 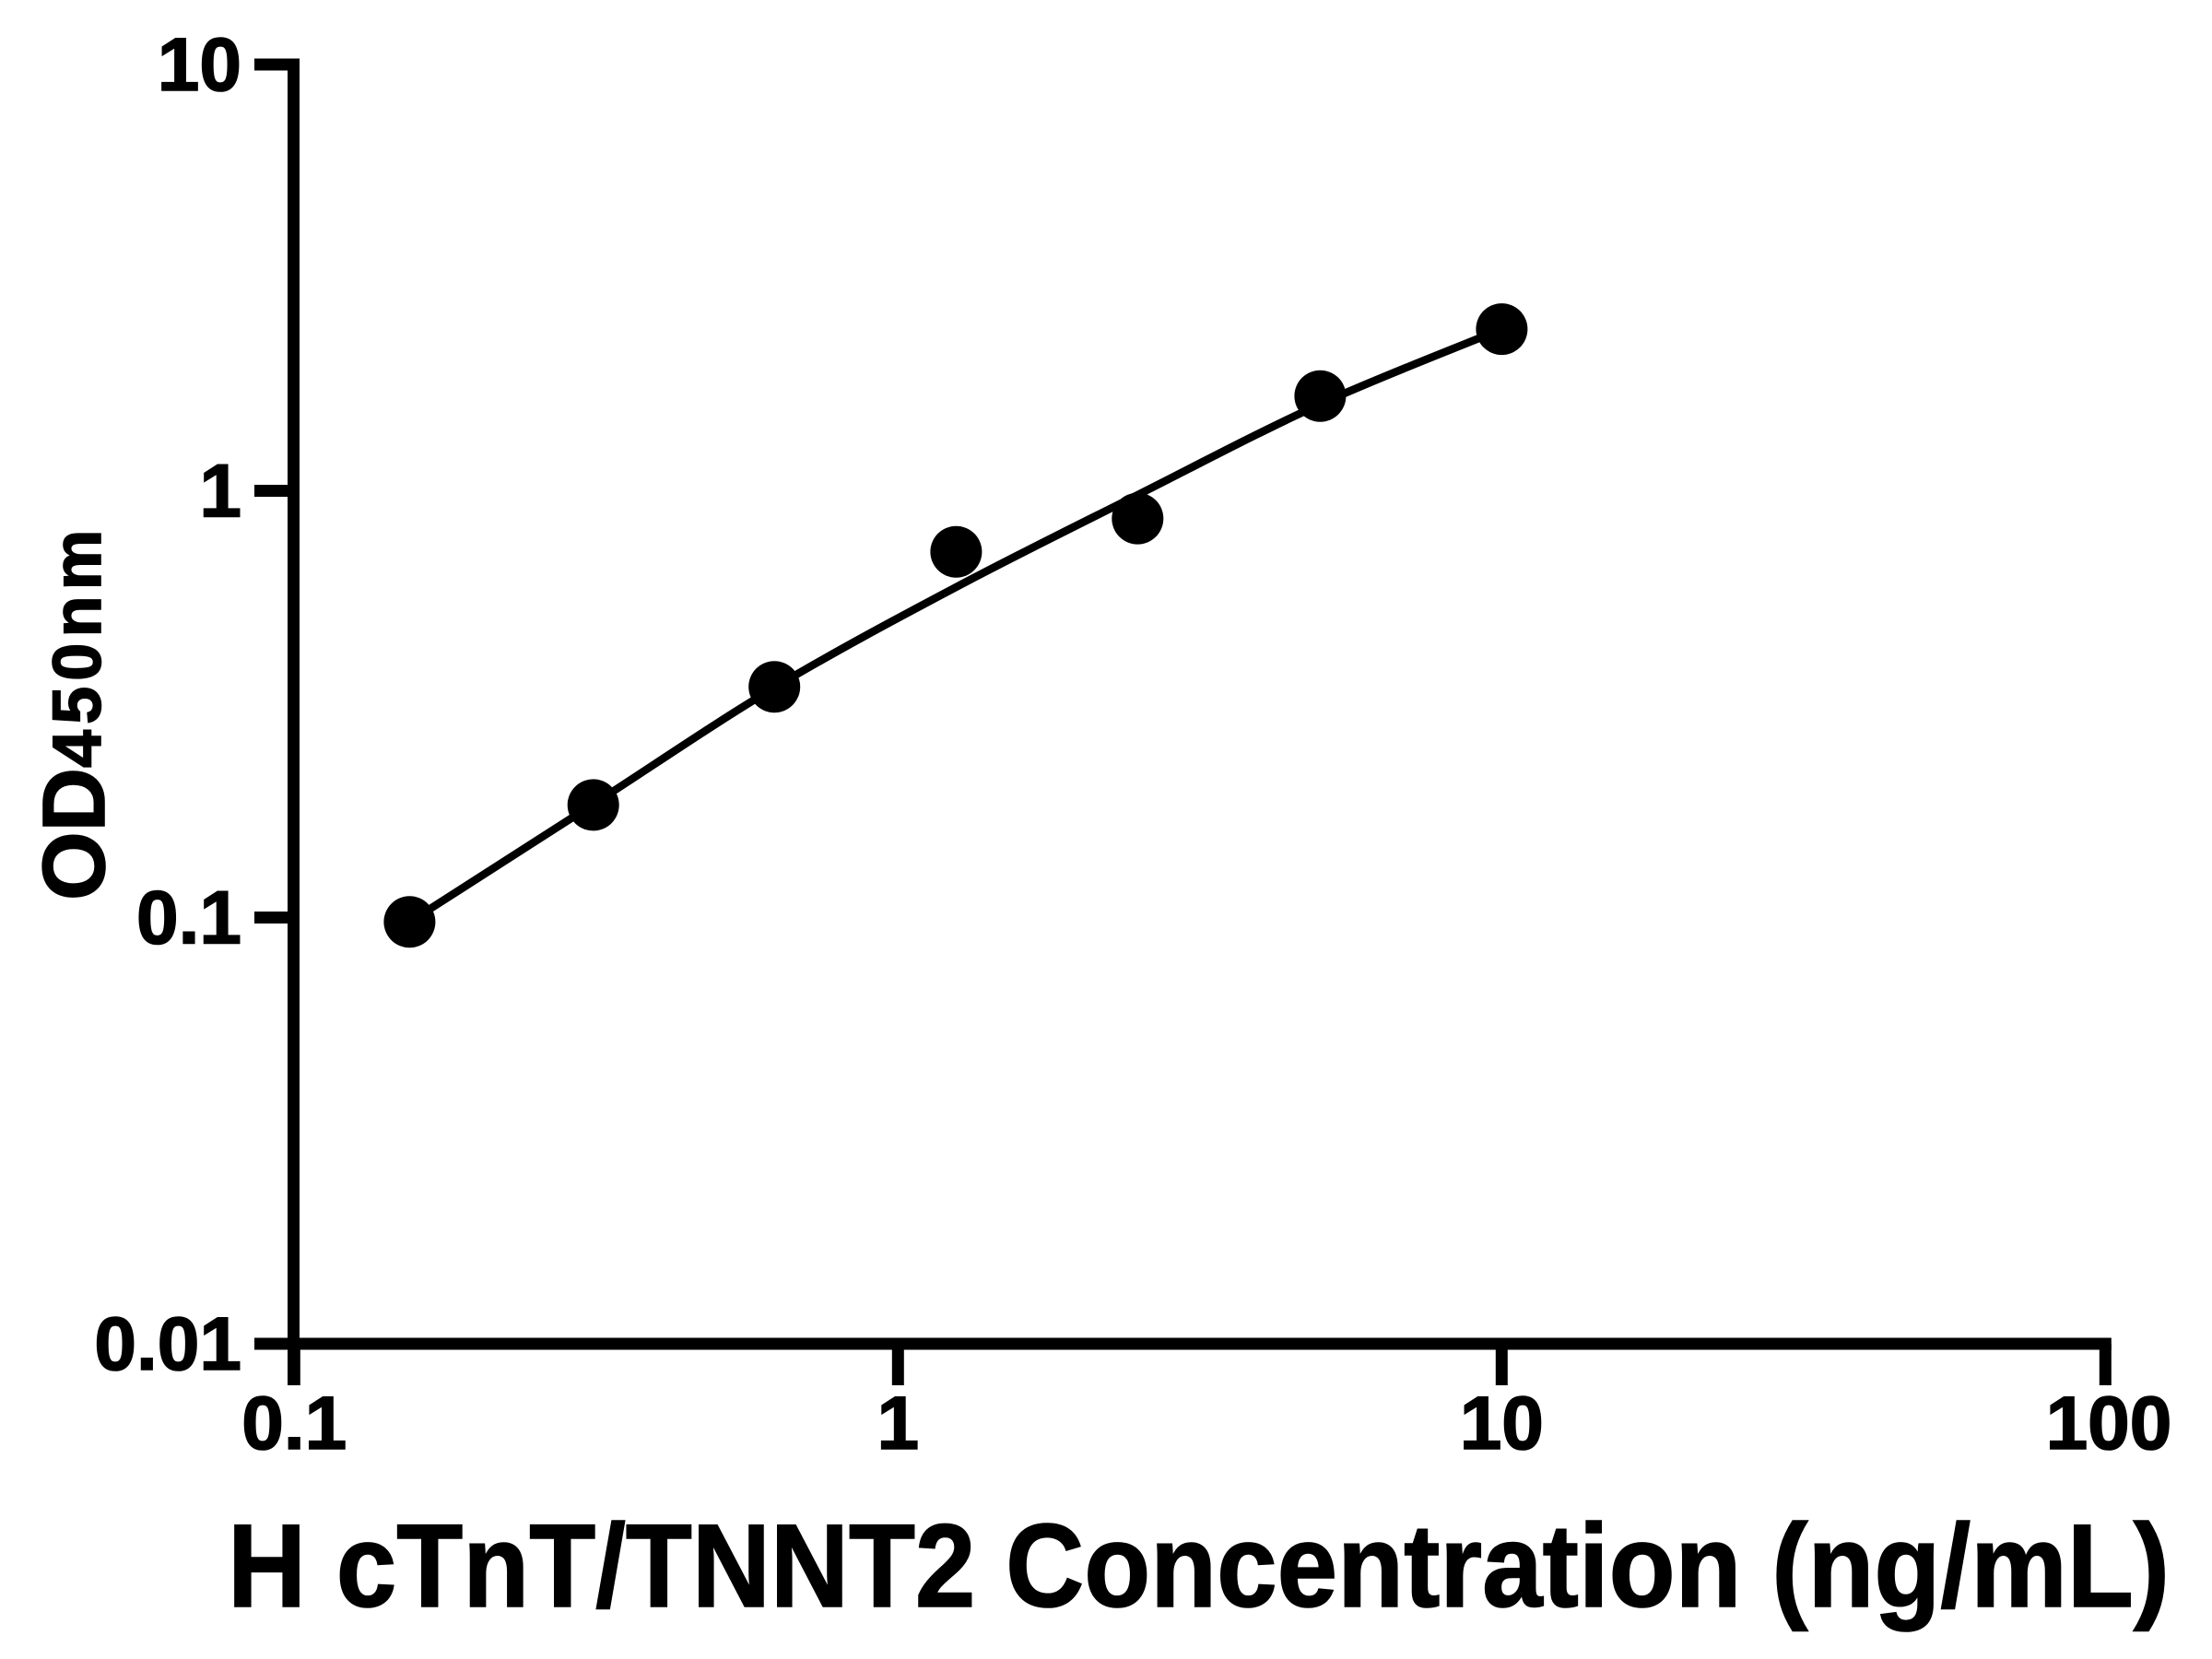 What do you see at coordinates (1199, 1566) in the screenshot?
I see `svg-text:H cTnT/TNNT2 Concentration (ng: H cTnT/TNNT2 Concentration (ng/mL)` at bounding box center [1199, 1566].